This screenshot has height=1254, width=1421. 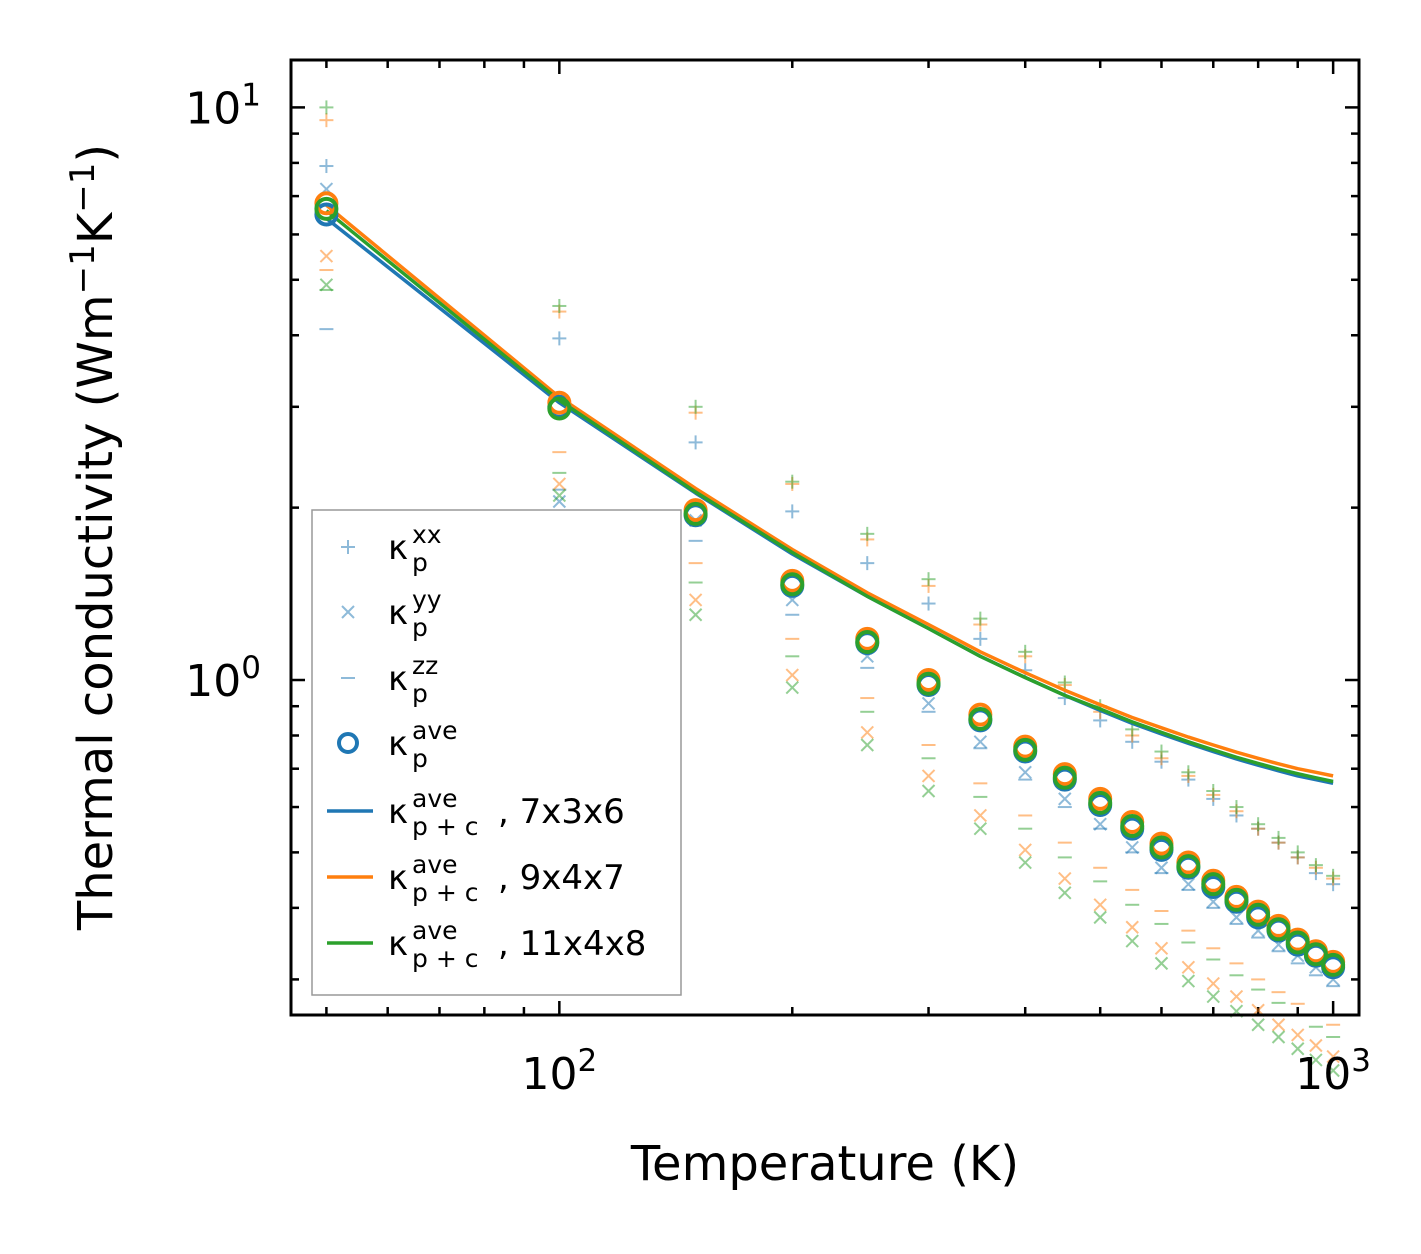 I want to click on legend-entry-1-sup: xx, so click(x=427, y=534).